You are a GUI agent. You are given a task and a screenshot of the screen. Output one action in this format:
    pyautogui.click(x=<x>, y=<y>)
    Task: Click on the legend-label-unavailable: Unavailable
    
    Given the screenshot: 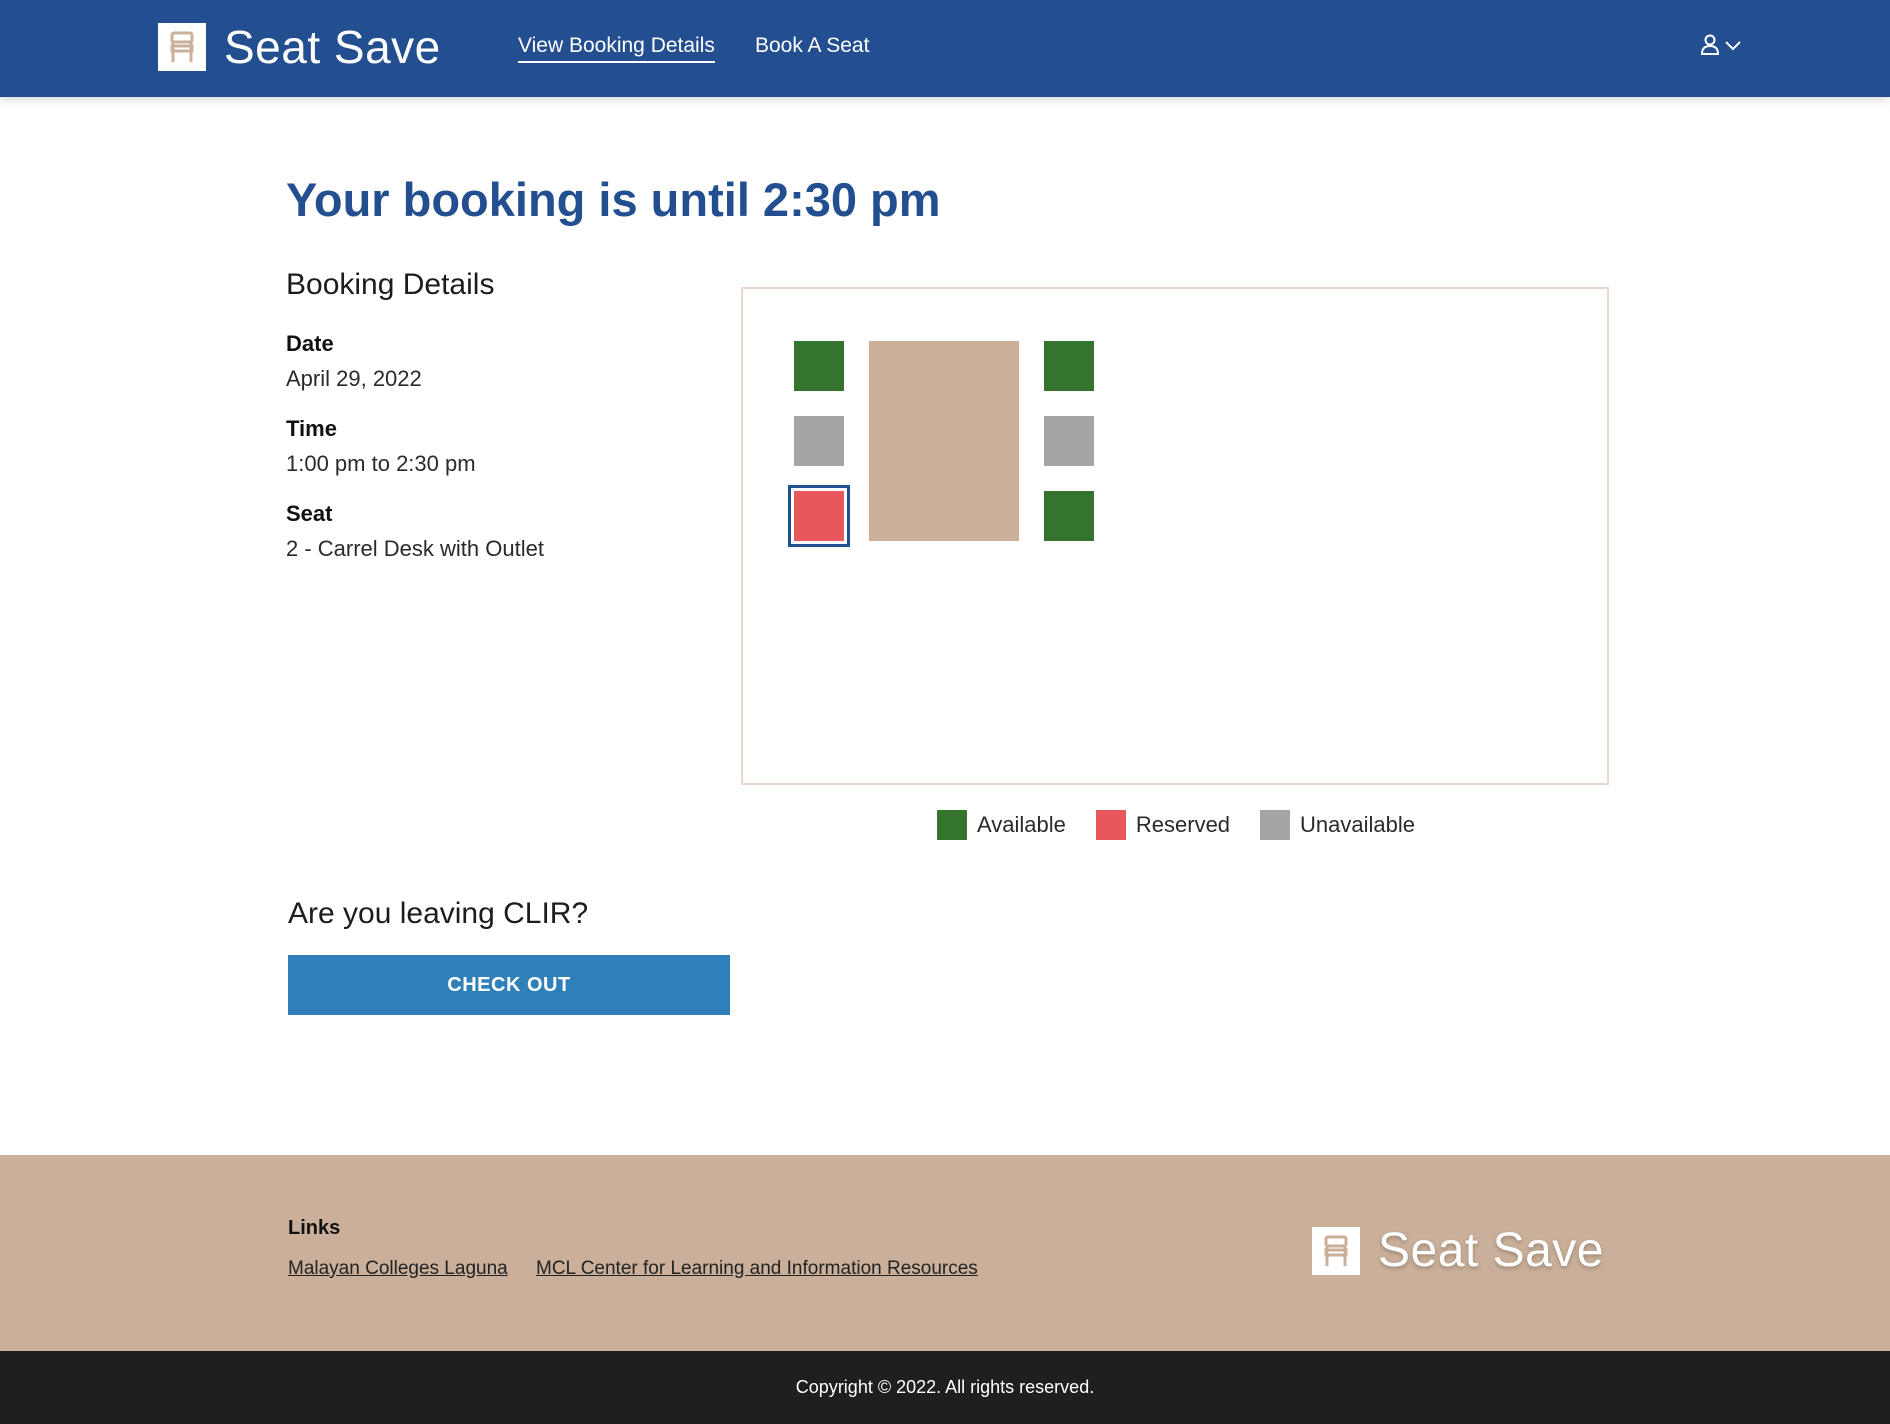 What is the action you would take?
    pyautogui.click(x=1358, y=824)
    